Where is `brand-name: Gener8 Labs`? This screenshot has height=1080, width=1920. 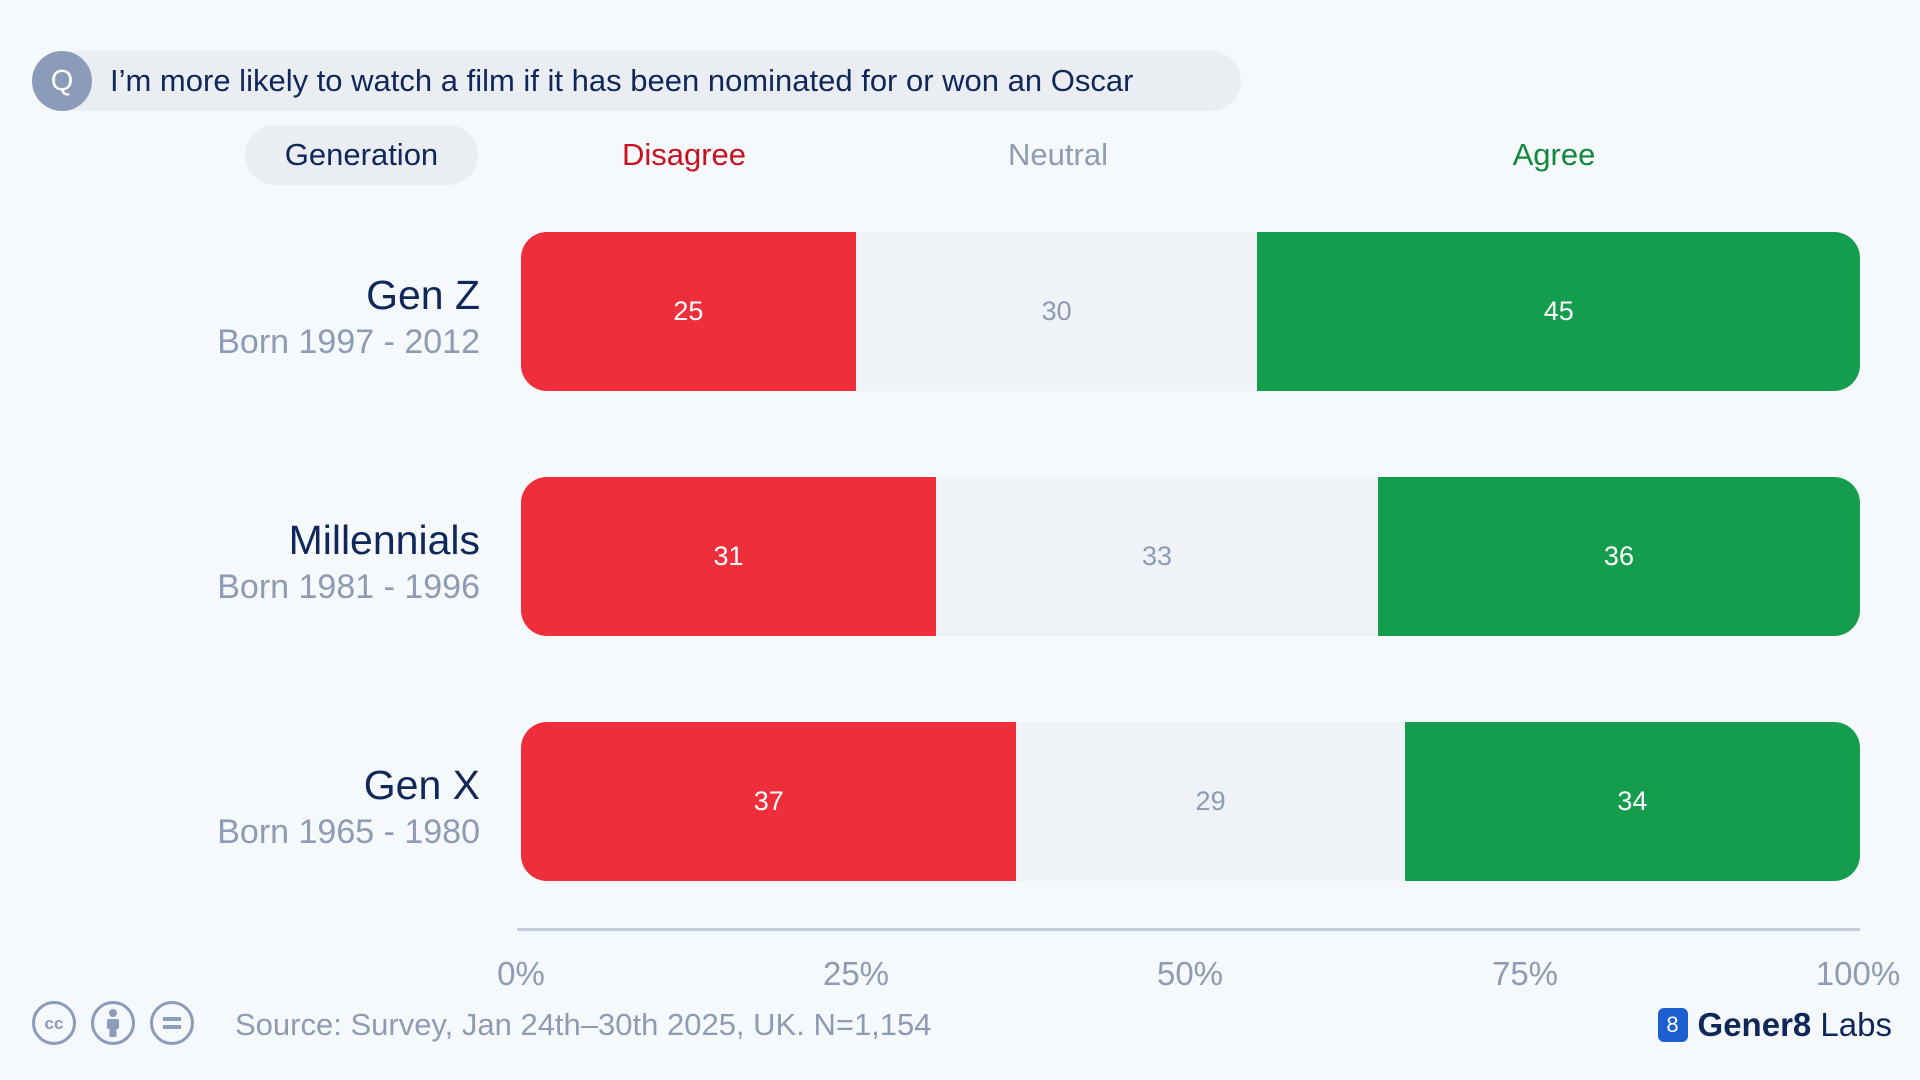 brand-name: Gener8 Labs is located at coordinates (1795, 1025).